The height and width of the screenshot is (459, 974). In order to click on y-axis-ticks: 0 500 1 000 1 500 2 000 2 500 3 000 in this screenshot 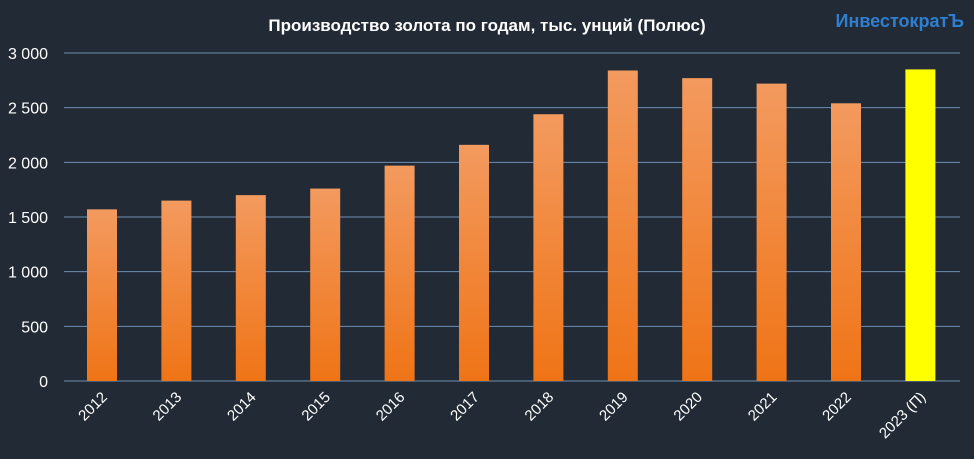, I will do `click(28, 218)`.